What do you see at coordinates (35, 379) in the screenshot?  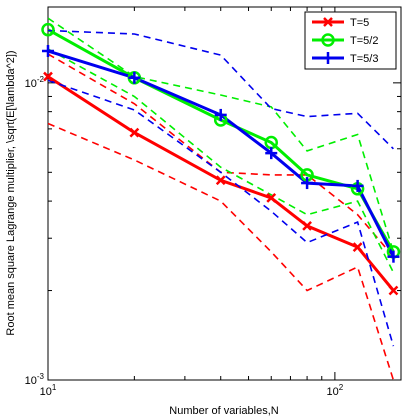 I see `y-tick-label: 10⁻³` at bounding box center [35, 379].